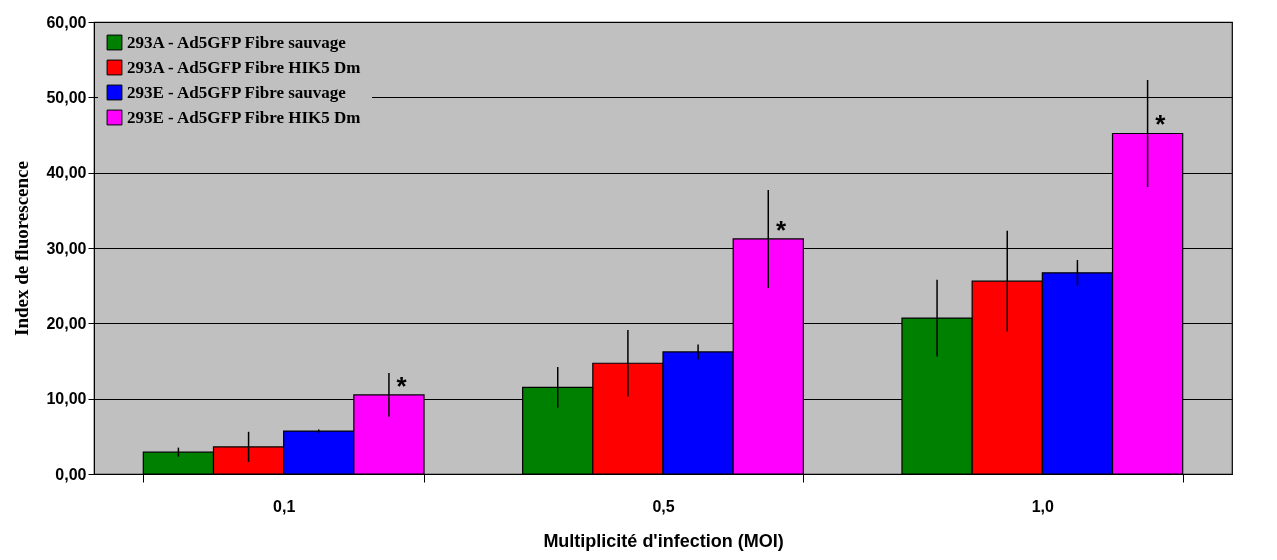 The image size is (1277, 560). Describe the element at coordinates (66, 323) in the screenshot. I see `y-tick-label: 20,00` at that location.